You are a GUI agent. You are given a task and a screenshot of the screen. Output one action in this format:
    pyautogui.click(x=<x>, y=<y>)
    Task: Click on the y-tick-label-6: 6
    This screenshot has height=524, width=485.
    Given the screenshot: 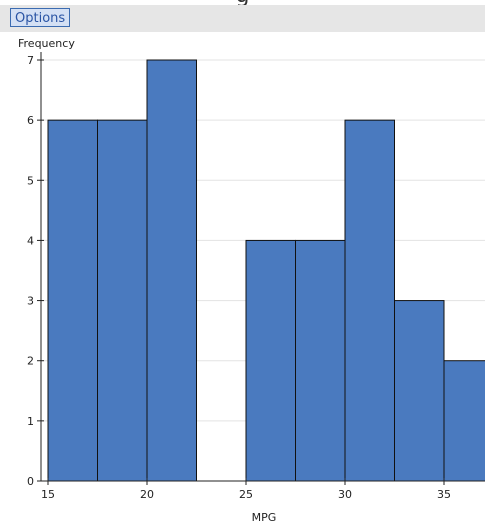 What is the action you would take?
    pyautogui.click(x=30, y=120)
    